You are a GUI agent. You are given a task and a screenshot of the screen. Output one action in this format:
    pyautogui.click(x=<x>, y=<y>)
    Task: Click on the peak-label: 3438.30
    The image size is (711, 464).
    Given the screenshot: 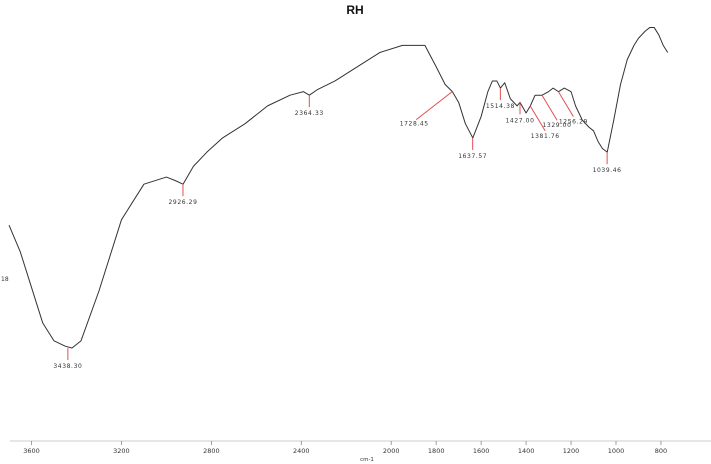 What is the action you would take?
    pyautogui.click(x=67, y=366)
    